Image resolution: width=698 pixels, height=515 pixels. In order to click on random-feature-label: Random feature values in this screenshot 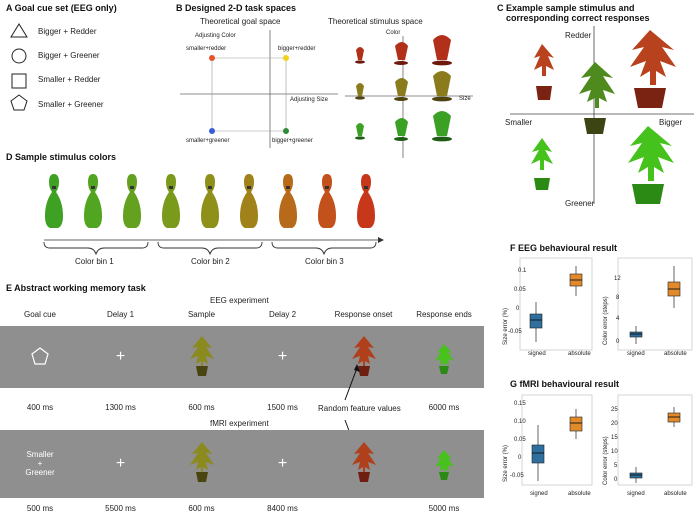, I will do `click(359, 408)`.